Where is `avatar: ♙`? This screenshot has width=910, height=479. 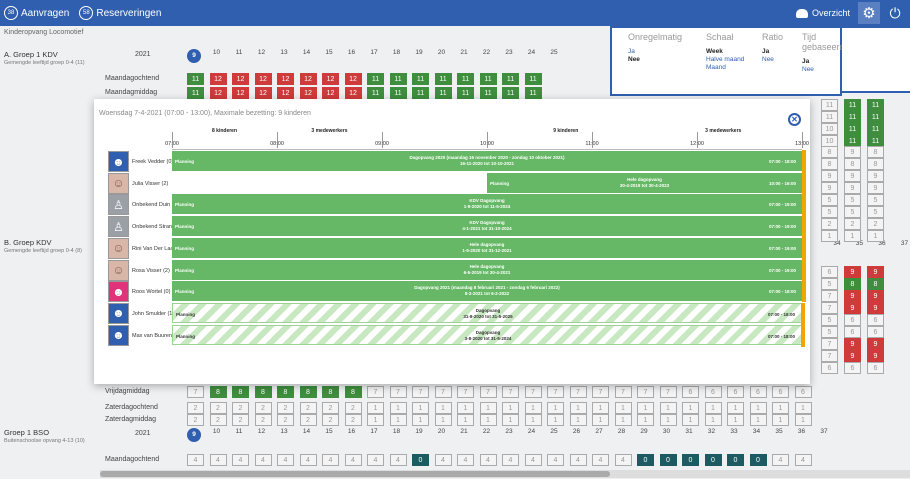 avatar: ♙ is located at coordinates (118, 205).